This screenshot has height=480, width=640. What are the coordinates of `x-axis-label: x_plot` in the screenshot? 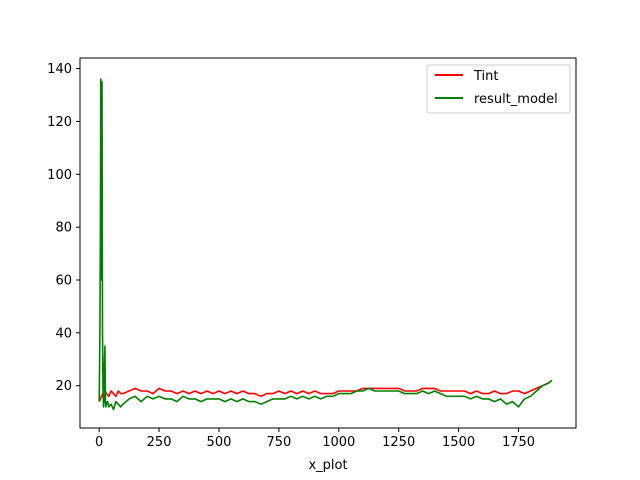 It's located at (327, 465).